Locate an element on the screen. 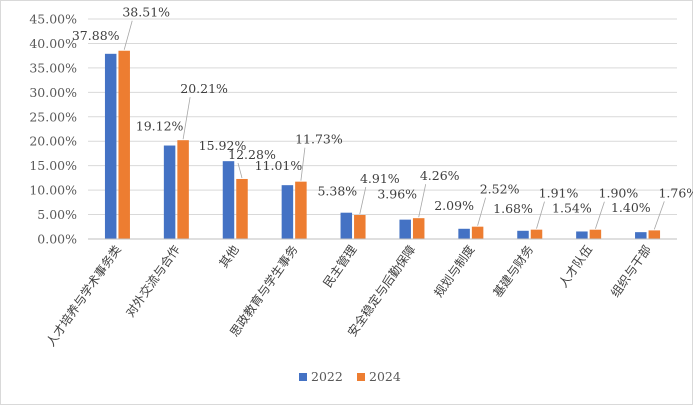 This screenshot has height=406, width=693. y-tick-label: 0.00% is located at coordinates (57, 239).